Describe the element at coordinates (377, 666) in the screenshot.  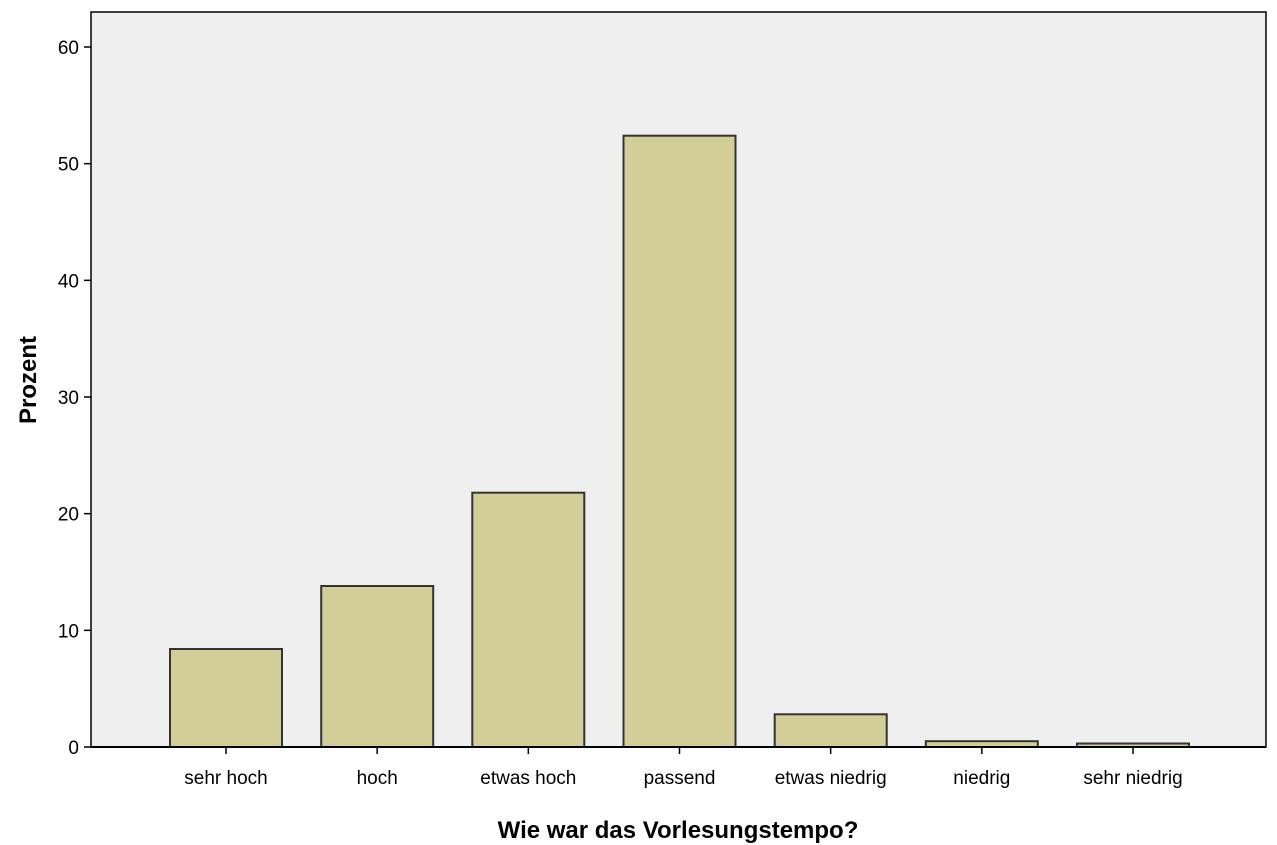
I see `bar-hoch` at that location.